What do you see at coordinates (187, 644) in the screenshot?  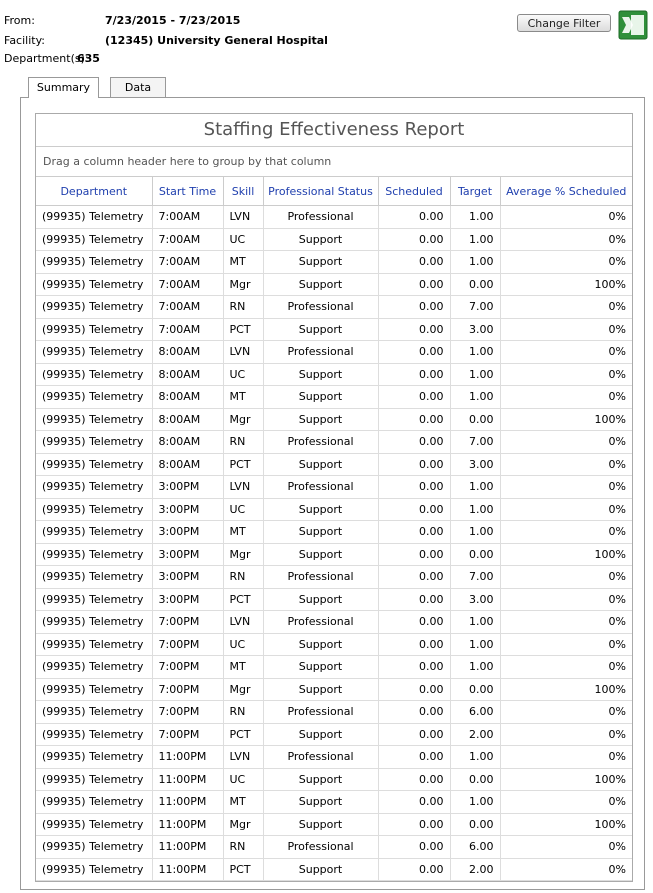 I see `table-cell: 7:00PM` at bounding box center [187, 644].